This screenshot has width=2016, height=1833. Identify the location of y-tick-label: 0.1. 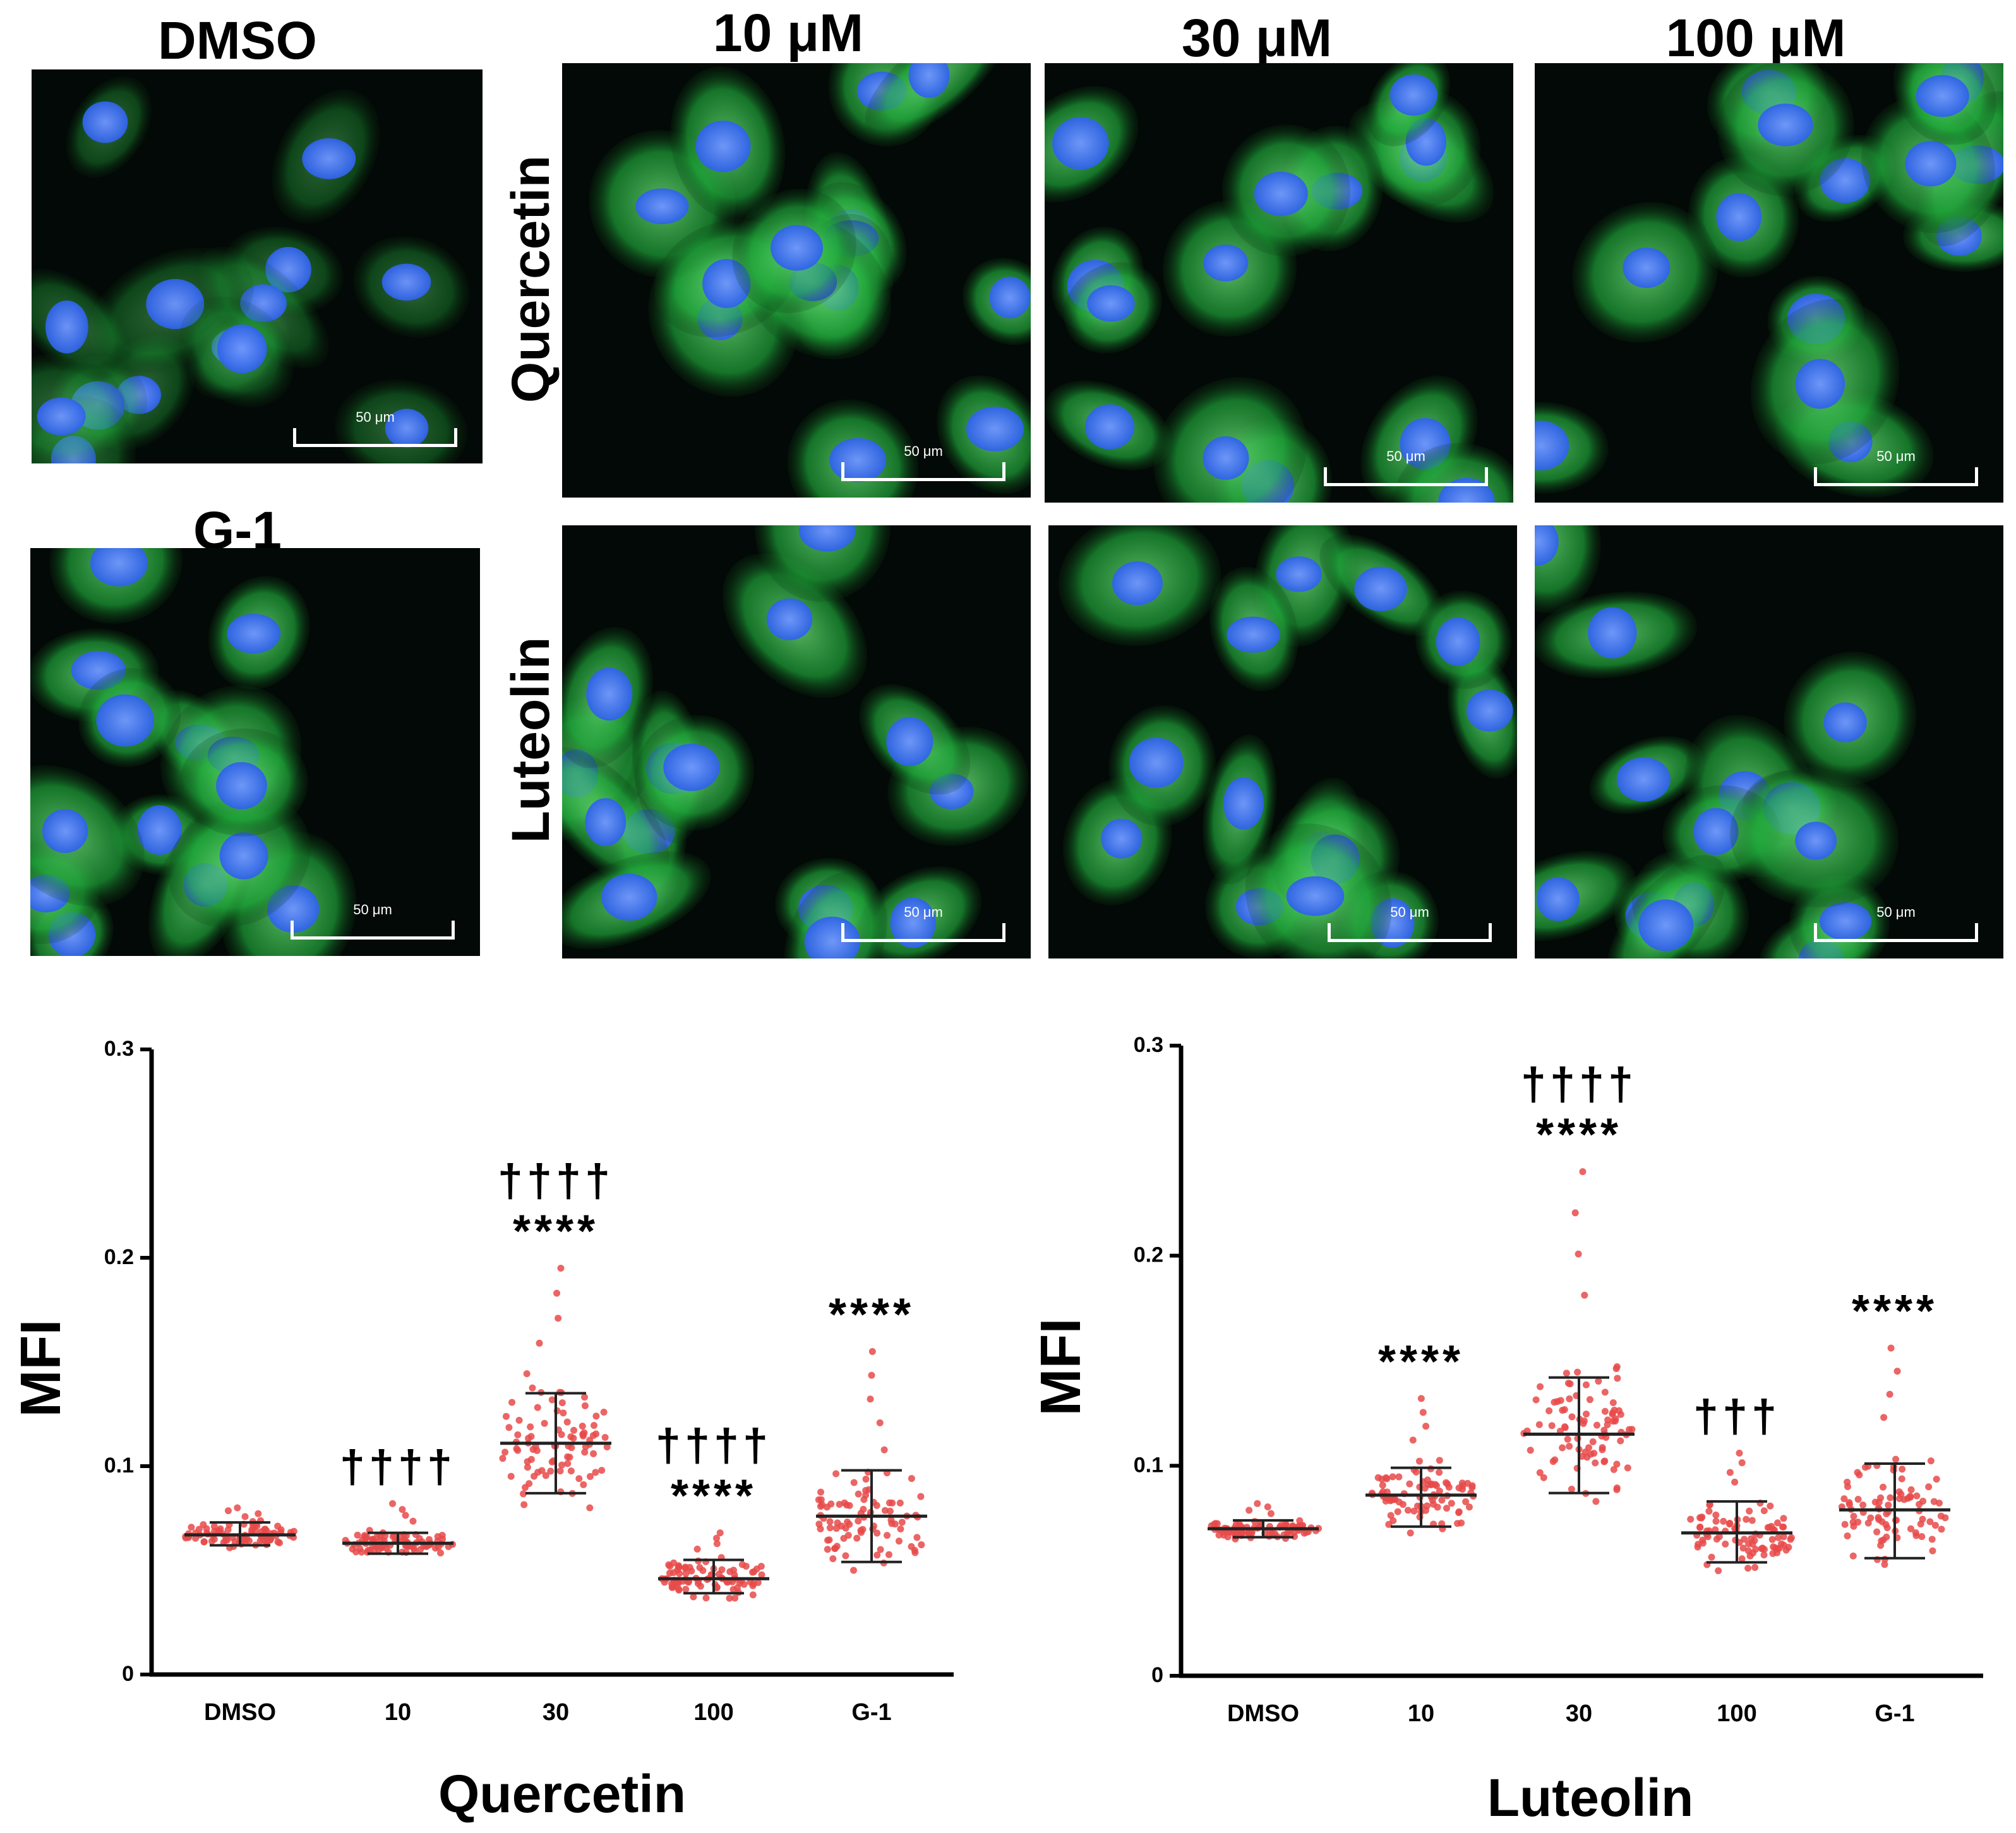
(119, 1466).